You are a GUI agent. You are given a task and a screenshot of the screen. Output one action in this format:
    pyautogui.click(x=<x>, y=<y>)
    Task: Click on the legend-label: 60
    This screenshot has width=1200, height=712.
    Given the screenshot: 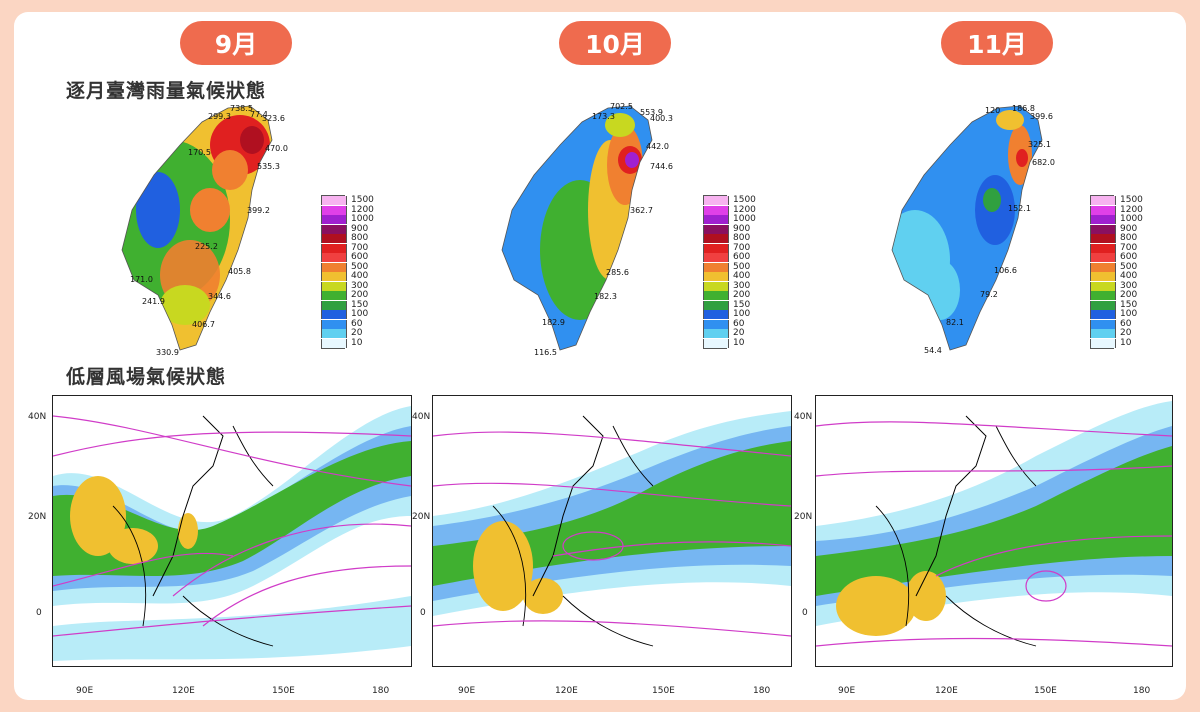 What is the action you would take?
    pyautogui.click(x=357, y=323)
    